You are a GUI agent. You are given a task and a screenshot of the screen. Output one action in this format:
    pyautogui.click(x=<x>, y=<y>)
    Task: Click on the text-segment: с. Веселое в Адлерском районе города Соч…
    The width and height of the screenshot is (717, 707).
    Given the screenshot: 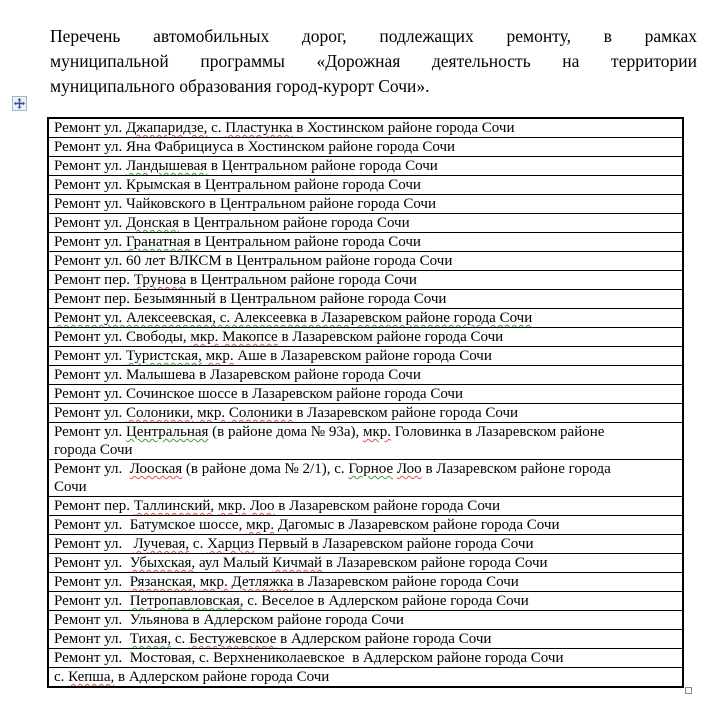 What is the action you would take?
    pyautogui.click(x=386, y=601)
    